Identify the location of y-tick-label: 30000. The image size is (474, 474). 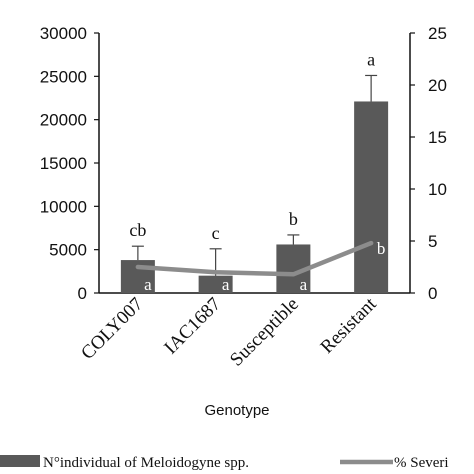
(63, 33).